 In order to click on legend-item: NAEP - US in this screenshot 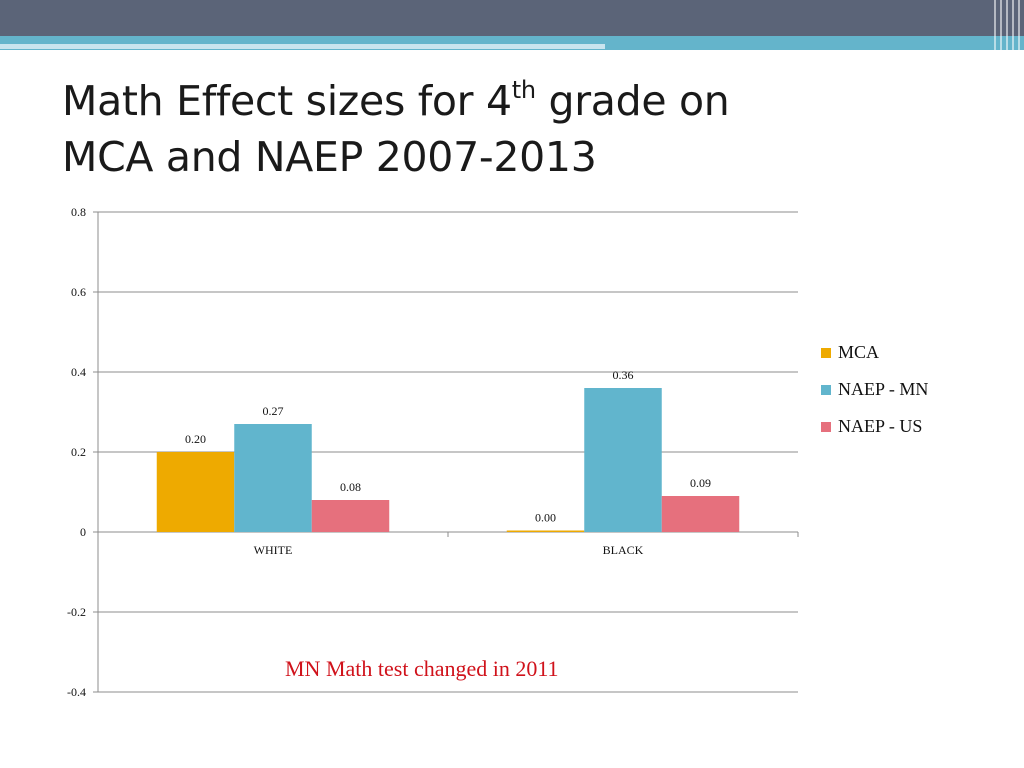, I will do `click(874, 426)`.